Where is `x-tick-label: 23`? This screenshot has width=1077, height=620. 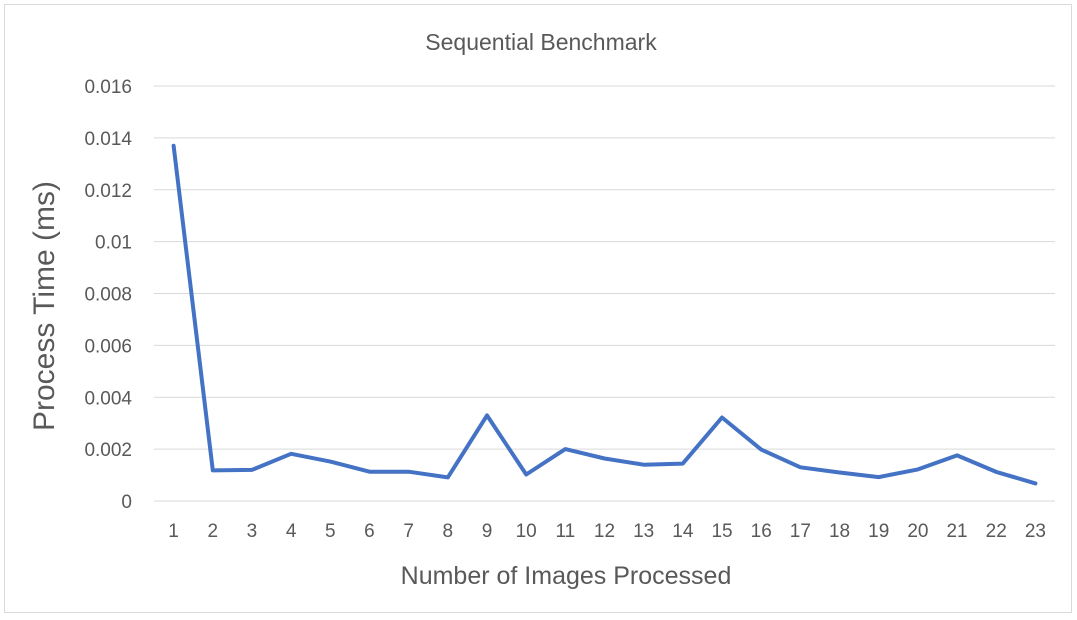
x-tick-label: 23 is located at coordinates (1035, 531).